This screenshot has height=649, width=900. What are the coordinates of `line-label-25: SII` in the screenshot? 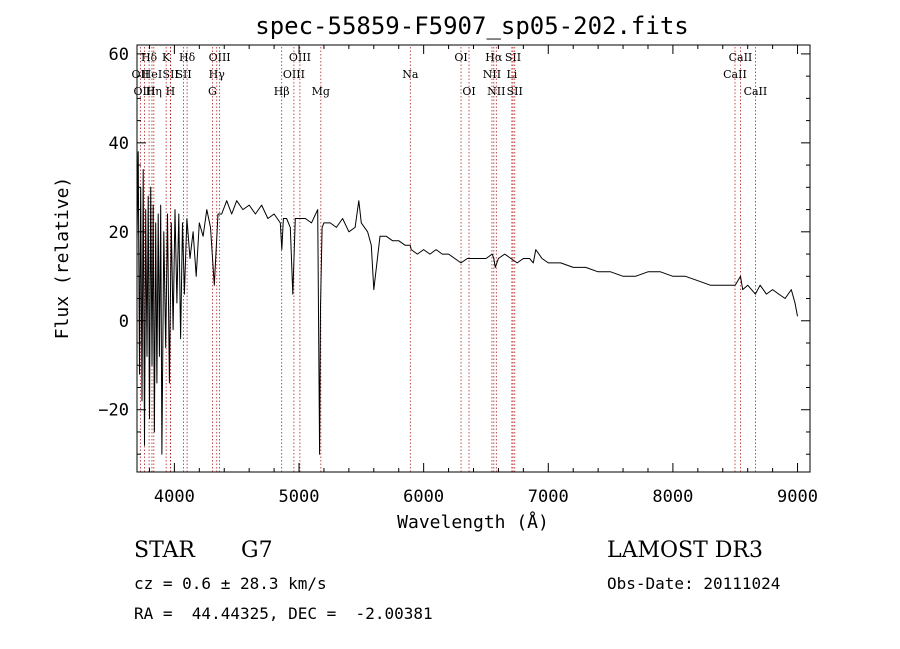 It's located at (515, 91).